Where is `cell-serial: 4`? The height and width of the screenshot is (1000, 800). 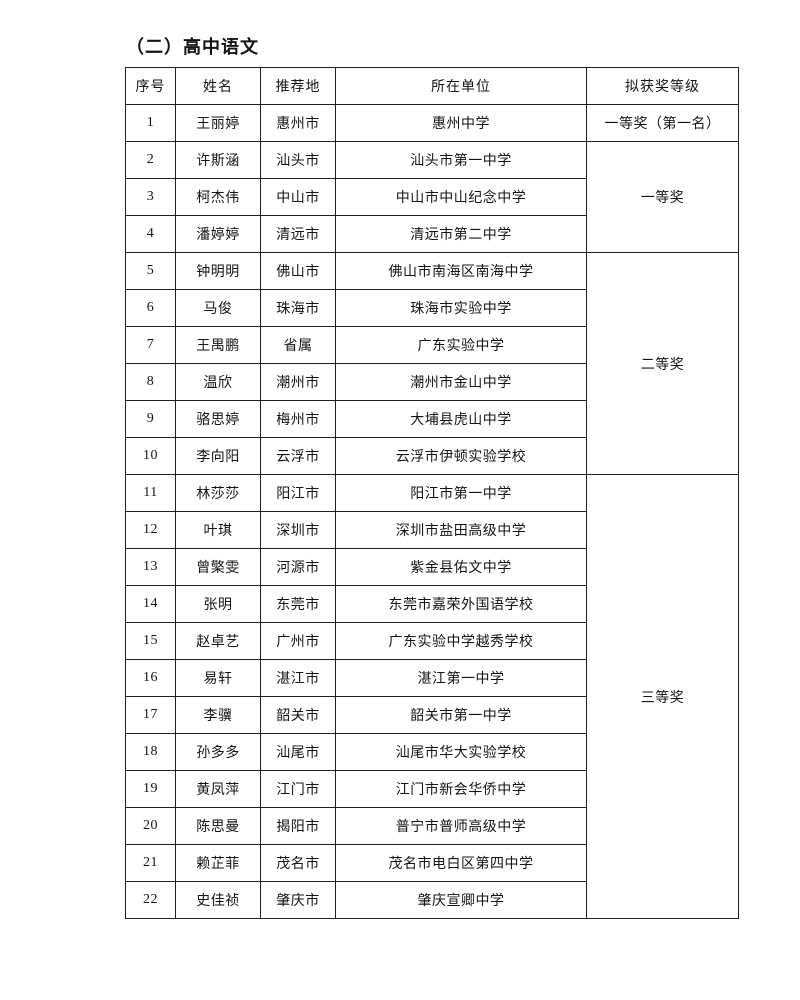 cell-serial: 4 is located at coordinates (150, 234).